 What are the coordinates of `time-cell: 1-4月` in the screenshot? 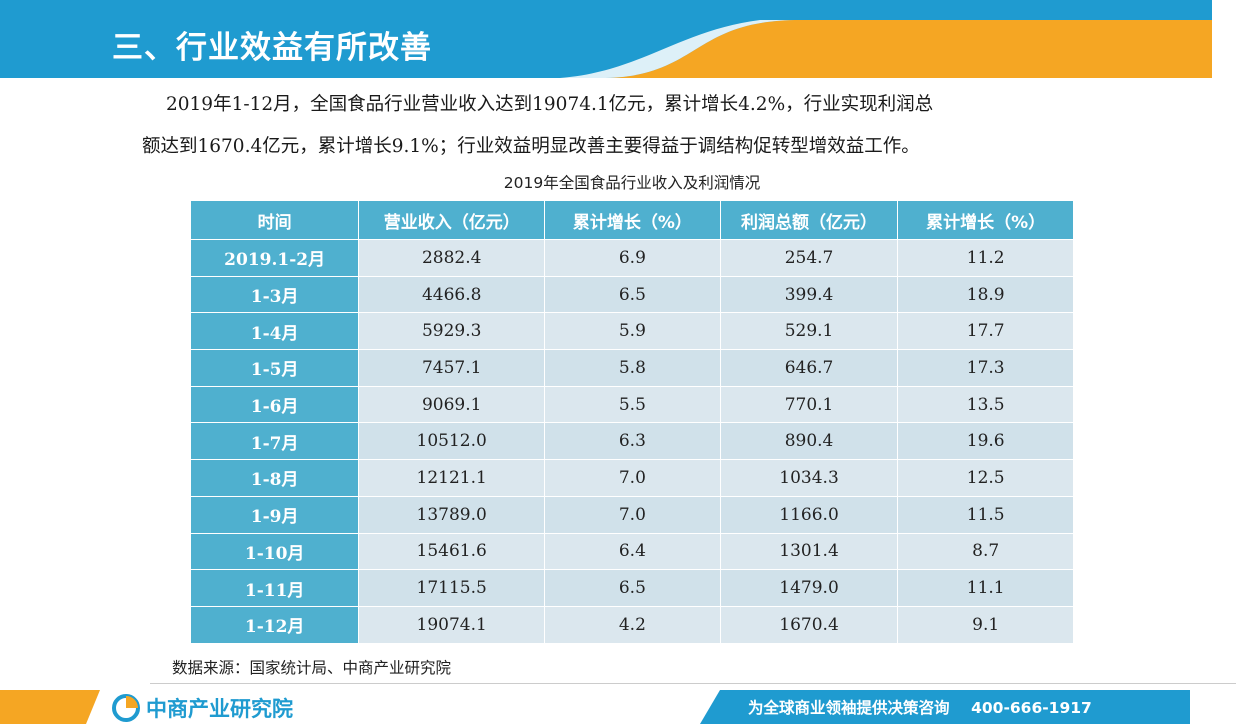 It's located at (274, 331).